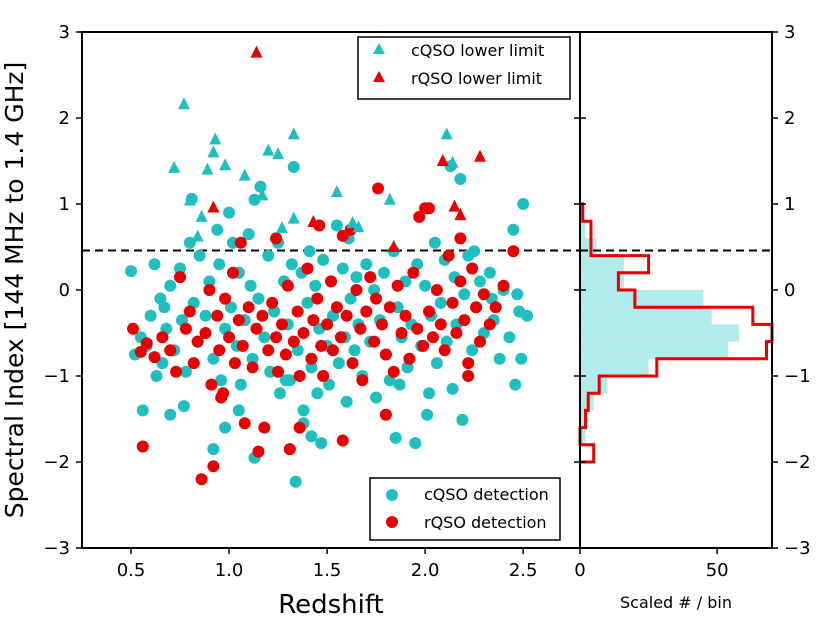 The width and height of the screenshot is (830, 623). Describe the element at coordinates (477, 50) in the screenshot. I see `legend-cqso-limit-label: cQSO lower limit` at that location.